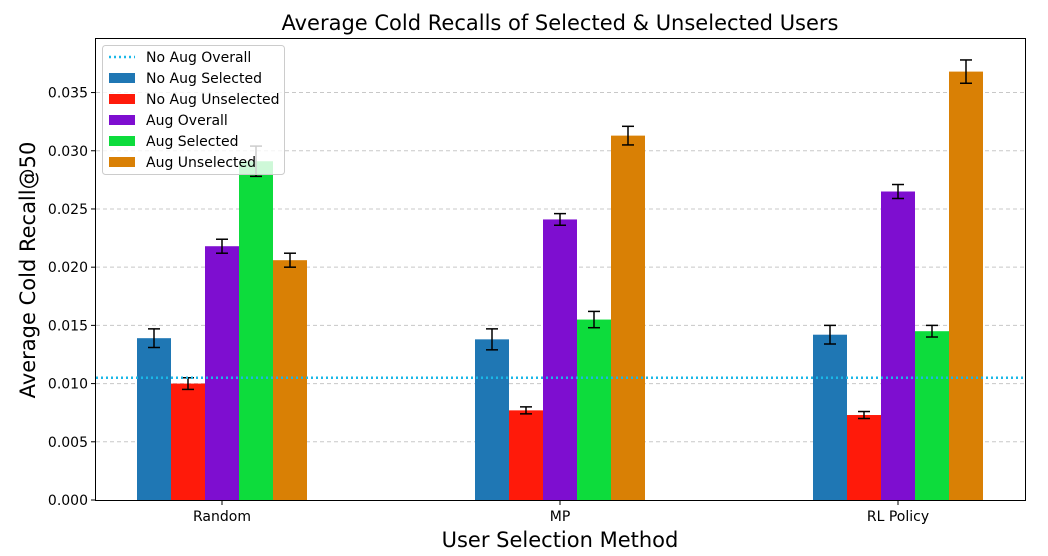 This screenshot has height=556, width=1048. Describe the element at coordinates (68, 268) in the screenshot. I see `y-tick-label: 0.020` at that location.